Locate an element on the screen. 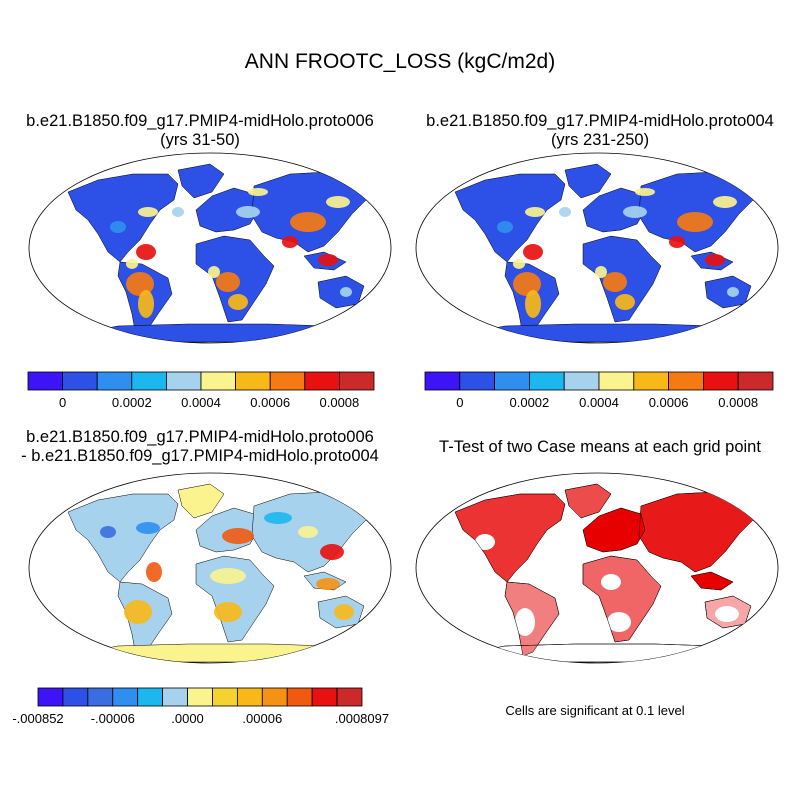 The height and width of the screenshot is (800, 800). colorbar-tick-label: 0.0008 is located at coordinates (339, 402).